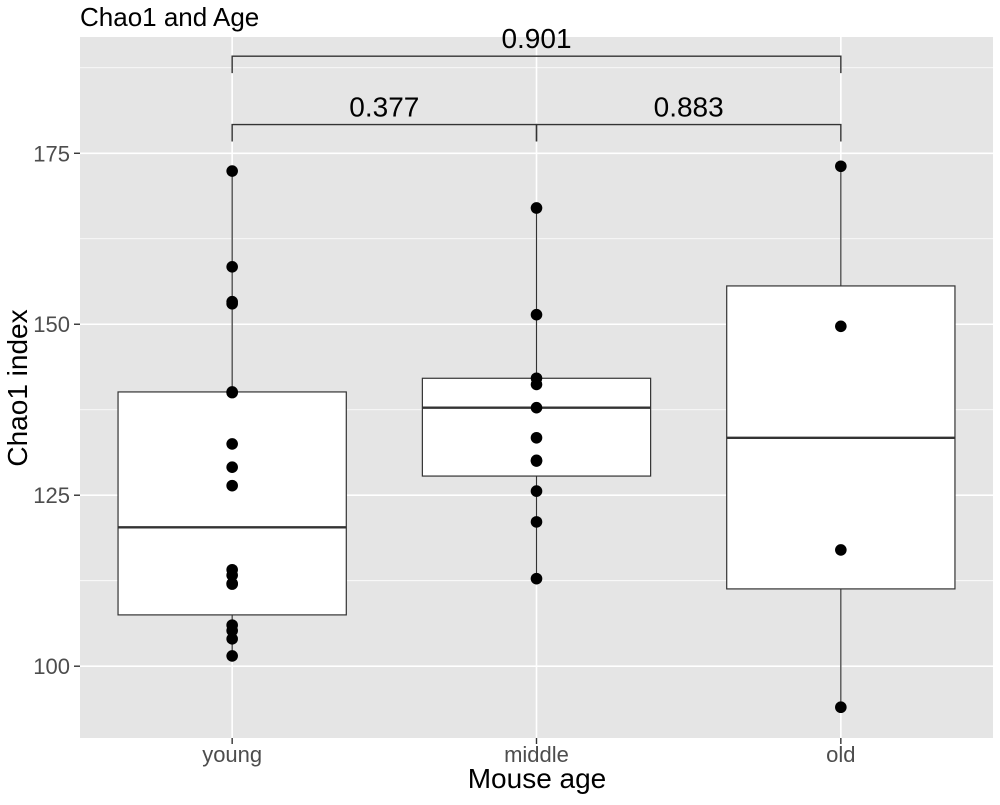 This screenshot has height=805, width=1000. Describe the element at coordinates (51, 153) in the screenshot. I see `y-tick-label: 175` at that location.